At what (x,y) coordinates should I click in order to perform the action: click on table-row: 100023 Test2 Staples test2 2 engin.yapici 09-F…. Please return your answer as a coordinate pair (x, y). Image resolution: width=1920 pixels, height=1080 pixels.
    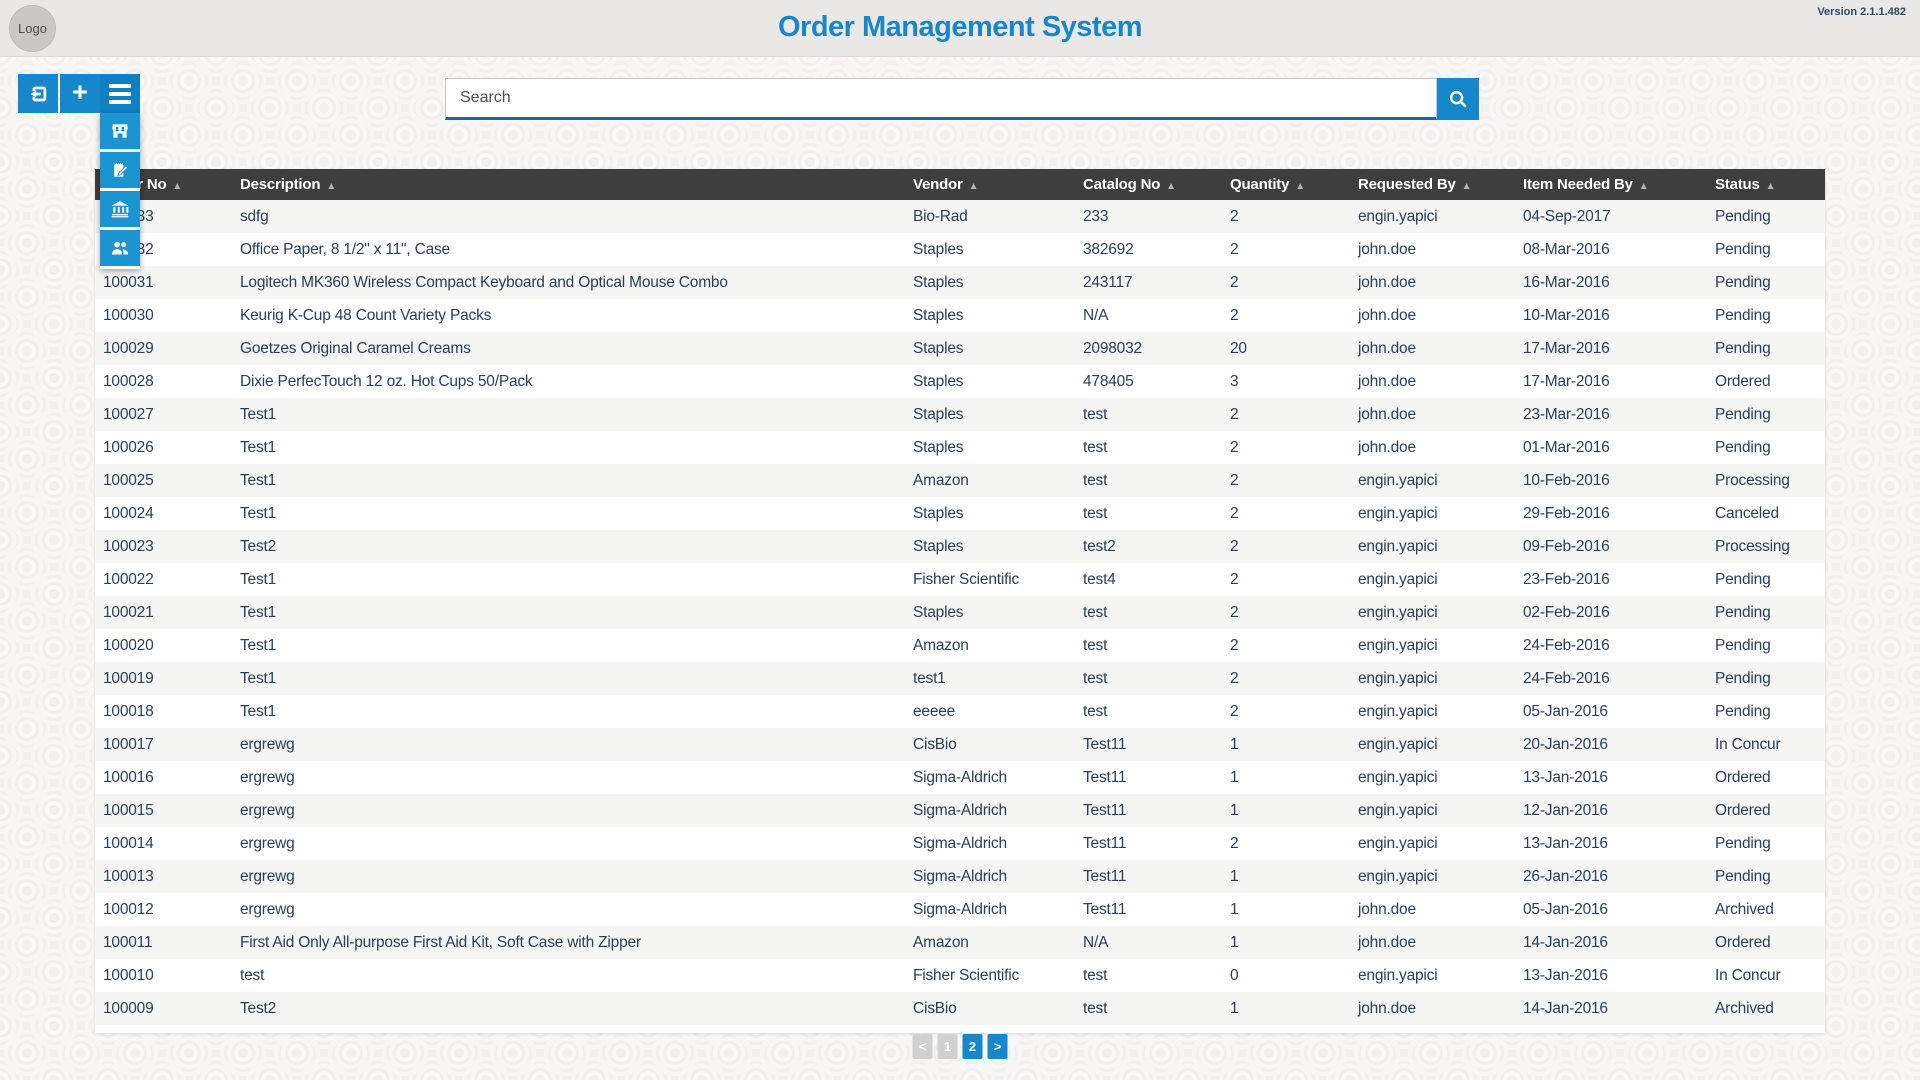
    Looking at the image, I should click on (960, 546).